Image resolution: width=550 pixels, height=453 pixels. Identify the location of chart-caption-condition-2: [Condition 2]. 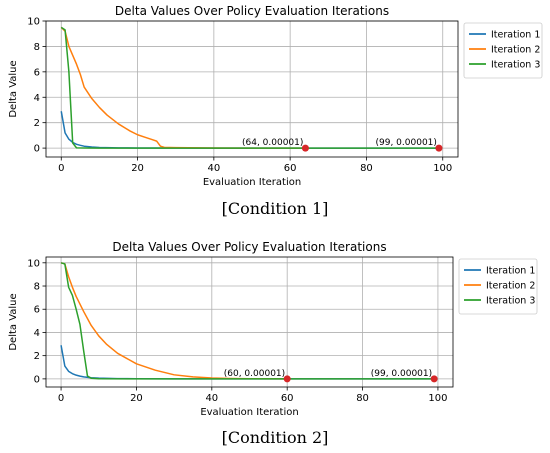
(275, 437).